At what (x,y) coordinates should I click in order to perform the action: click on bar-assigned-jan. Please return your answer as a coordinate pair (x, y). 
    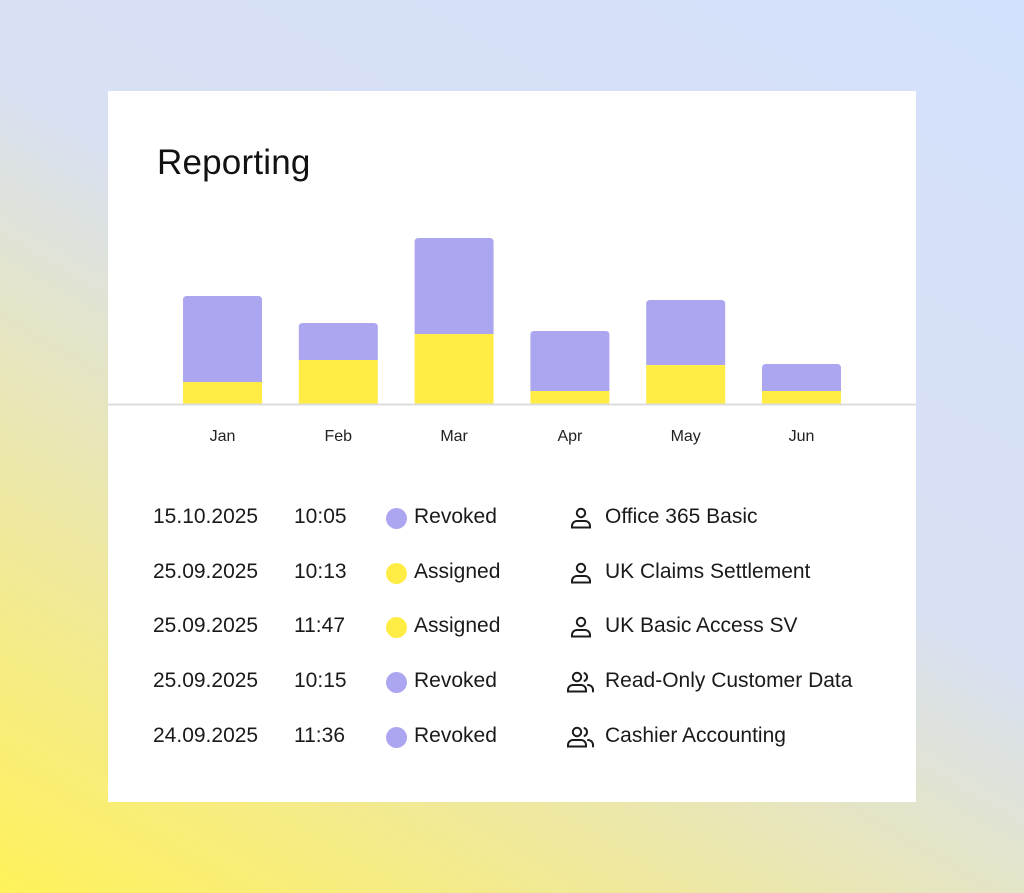
    Looking at the image, I should click on (222, 393).